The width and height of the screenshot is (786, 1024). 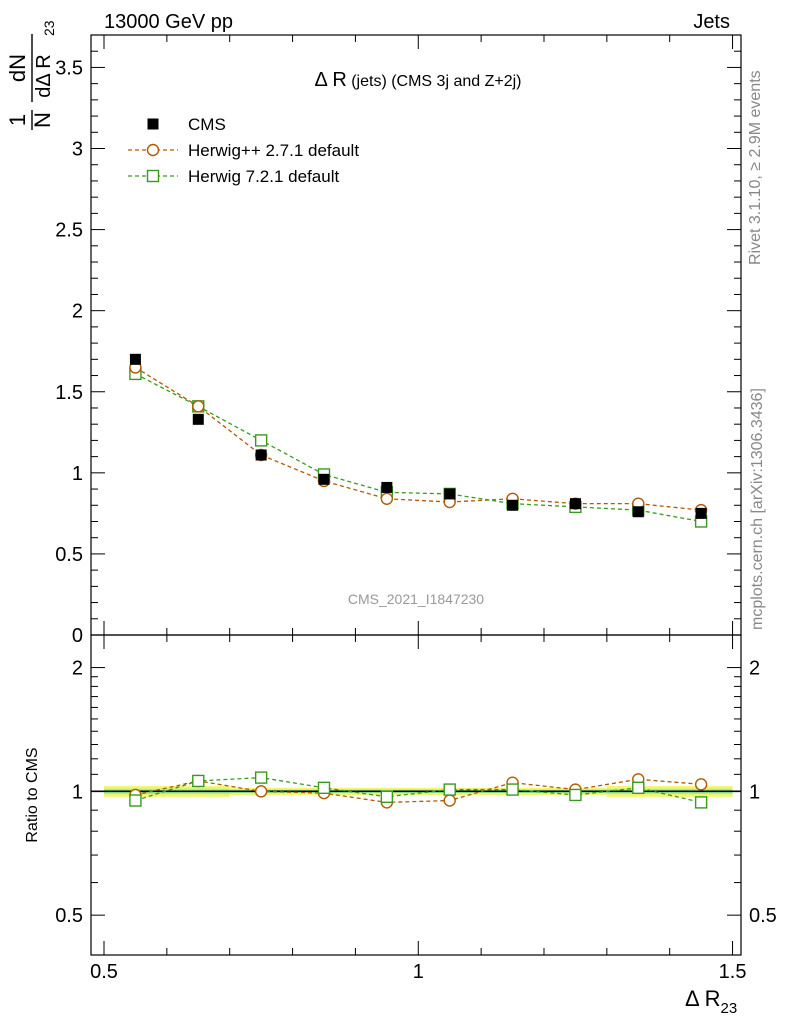 I want to click on x-label-main: Δ R, so click(x=702, y=998).